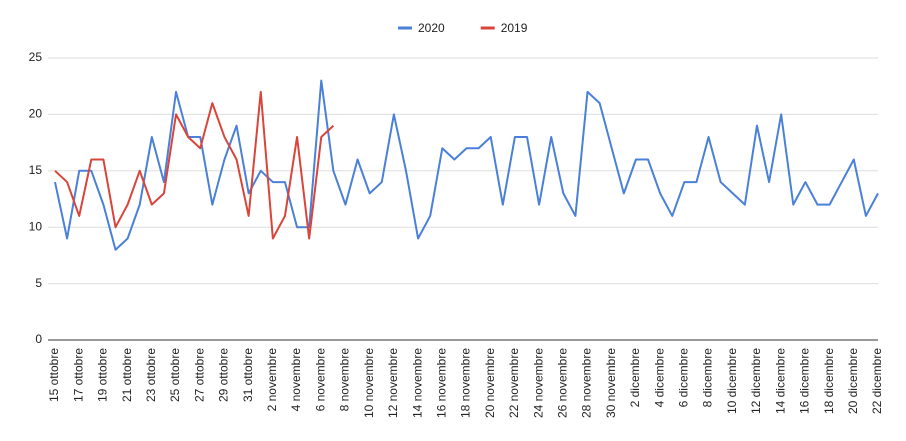 The height and width of the screenshot is (441, 906). Describe the element at coordinates (127, 375) in the screenshot. I see `x-tick-label: 21 ottobre` at that location.